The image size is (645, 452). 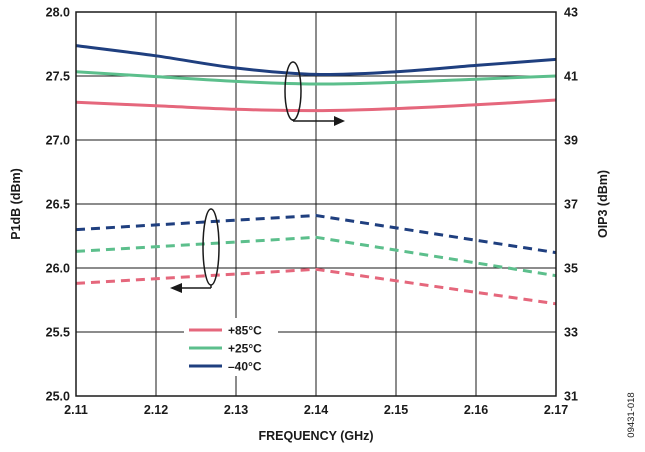 I want to click on annotations, so click(x=257, y=177).